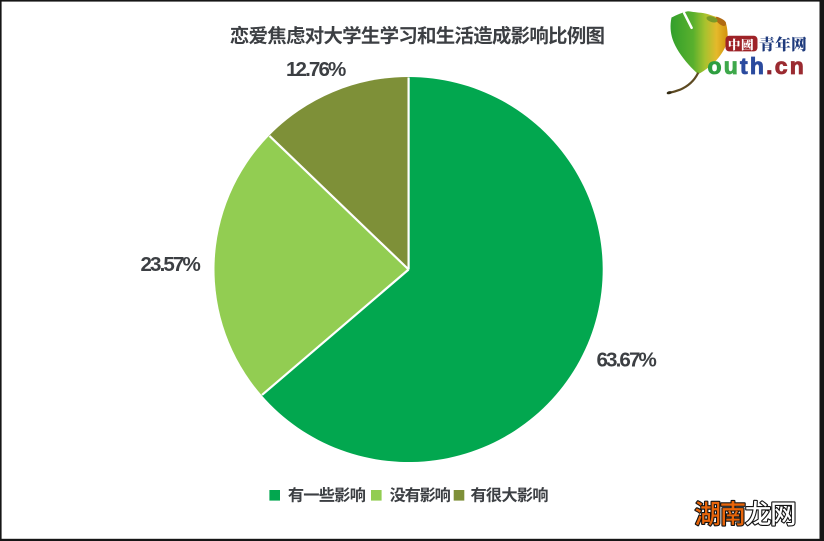 The width and height of the screenshot is (824, 541). Describe the element at coordinates (316, 69) in the screenshot. I see `svg-text: 12.76%` at that location.